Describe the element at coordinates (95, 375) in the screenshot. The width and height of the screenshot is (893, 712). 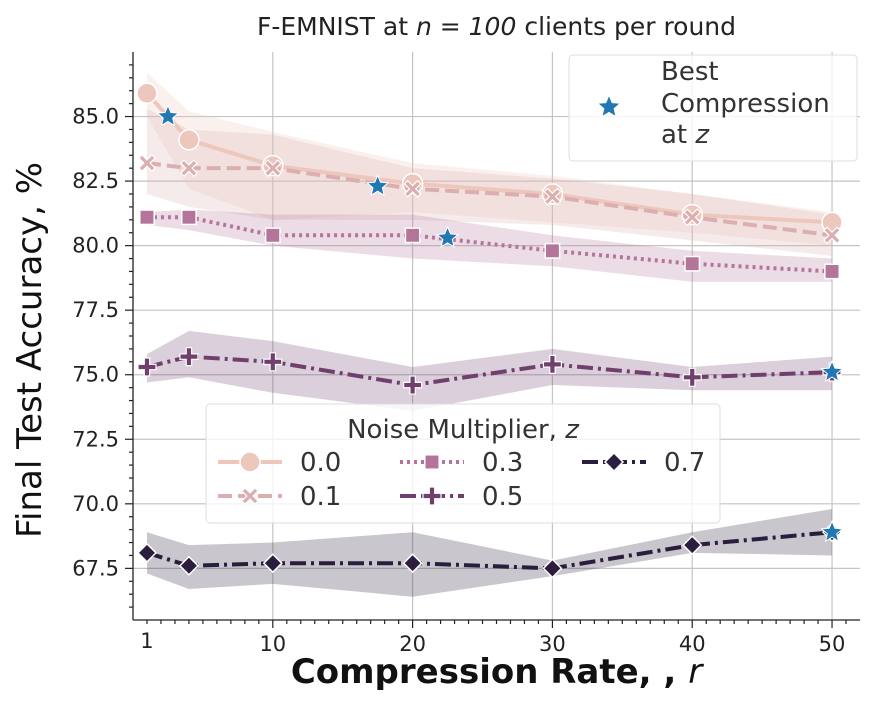
I see `y-tick-label: 75.0` at that location.